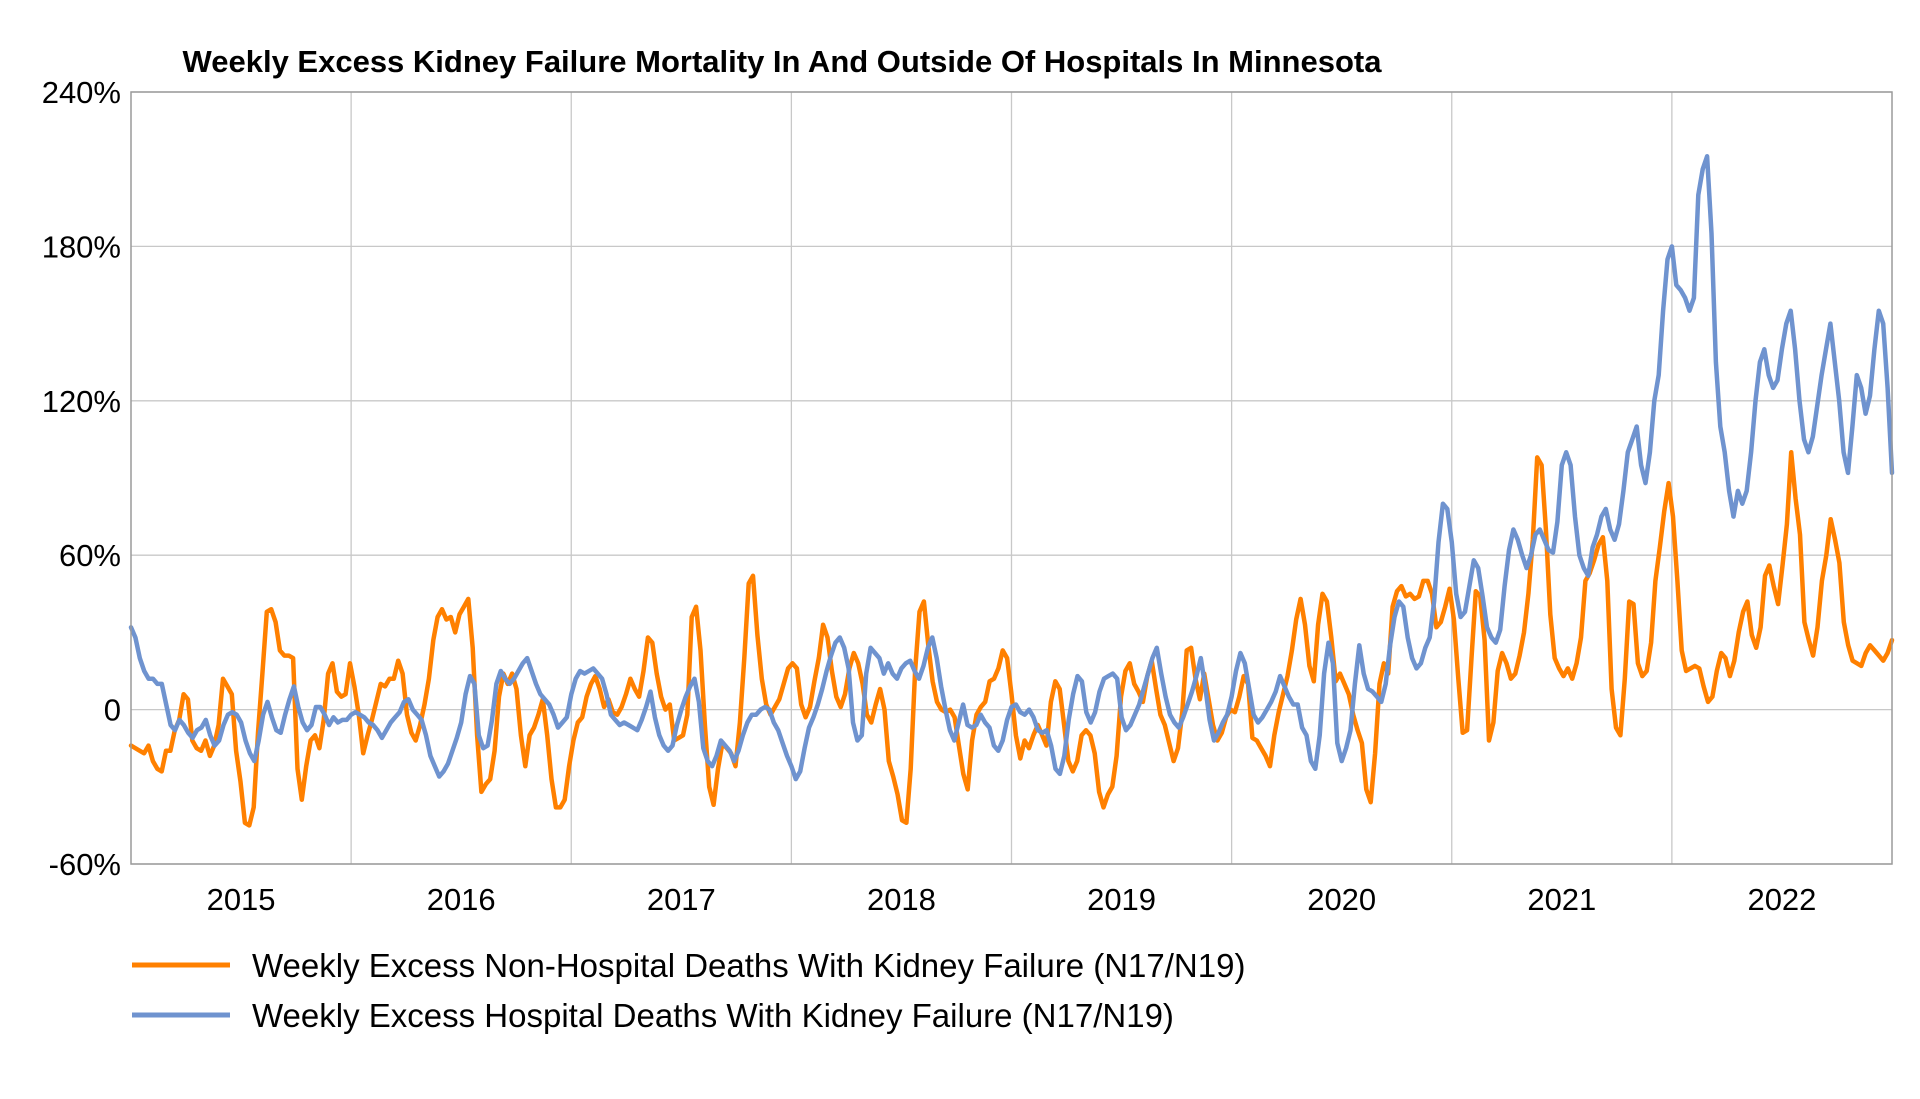 This screenshot has width=1920, height=1099. Describe the element at coordinates (1781, 899) in the screenshot. I see `x-tick-label: 2022` at that location.